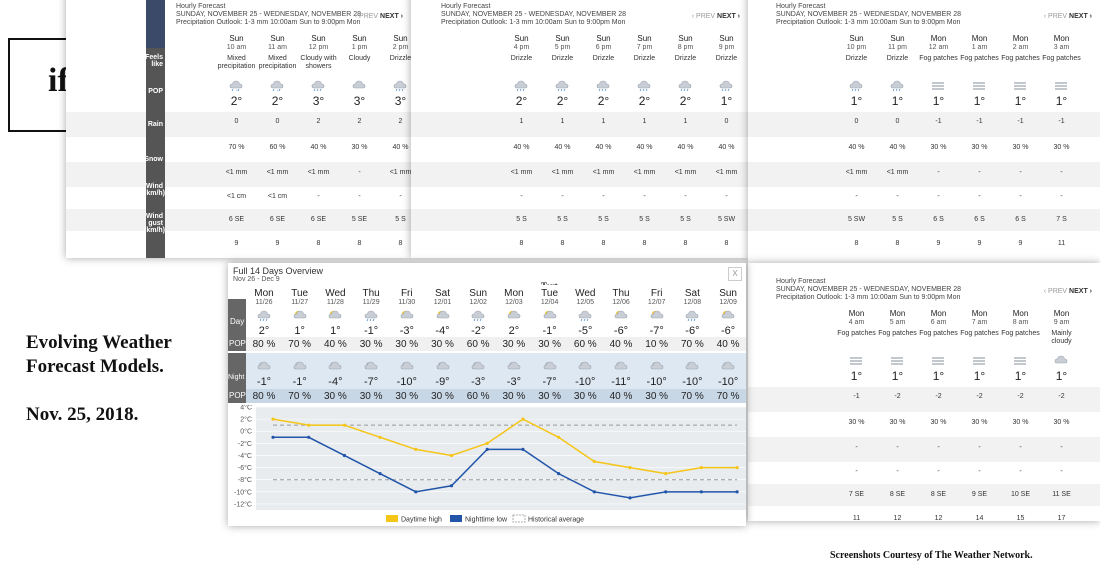 The height and width of the screenshot is (575, 1100). Describe the element at coordinates (155, 124) in the screenshot. I see `row-label-rain: Rain` at that location.